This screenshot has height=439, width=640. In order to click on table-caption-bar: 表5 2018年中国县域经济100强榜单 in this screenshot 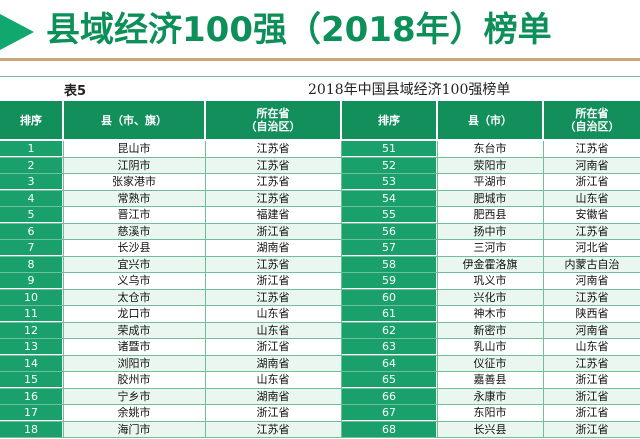, I will do `click(320, 89)`.